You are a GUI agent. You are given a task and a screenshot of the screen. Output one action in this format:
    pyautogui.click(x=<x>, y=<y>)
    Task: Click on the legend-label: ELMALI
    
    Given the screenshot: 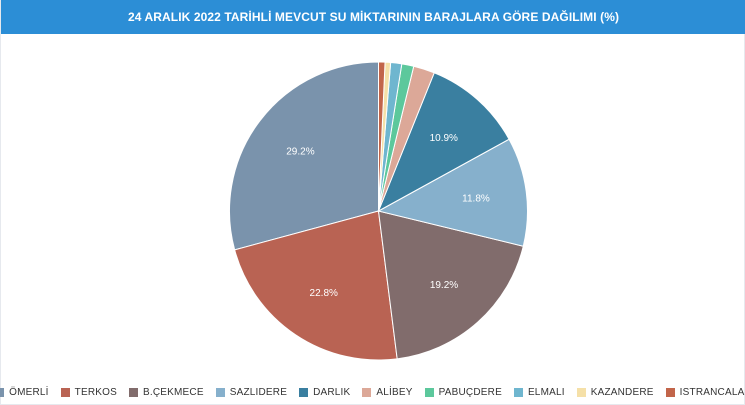 What is the action you would take?
    pyautogui.click(x=546, y=392)
    